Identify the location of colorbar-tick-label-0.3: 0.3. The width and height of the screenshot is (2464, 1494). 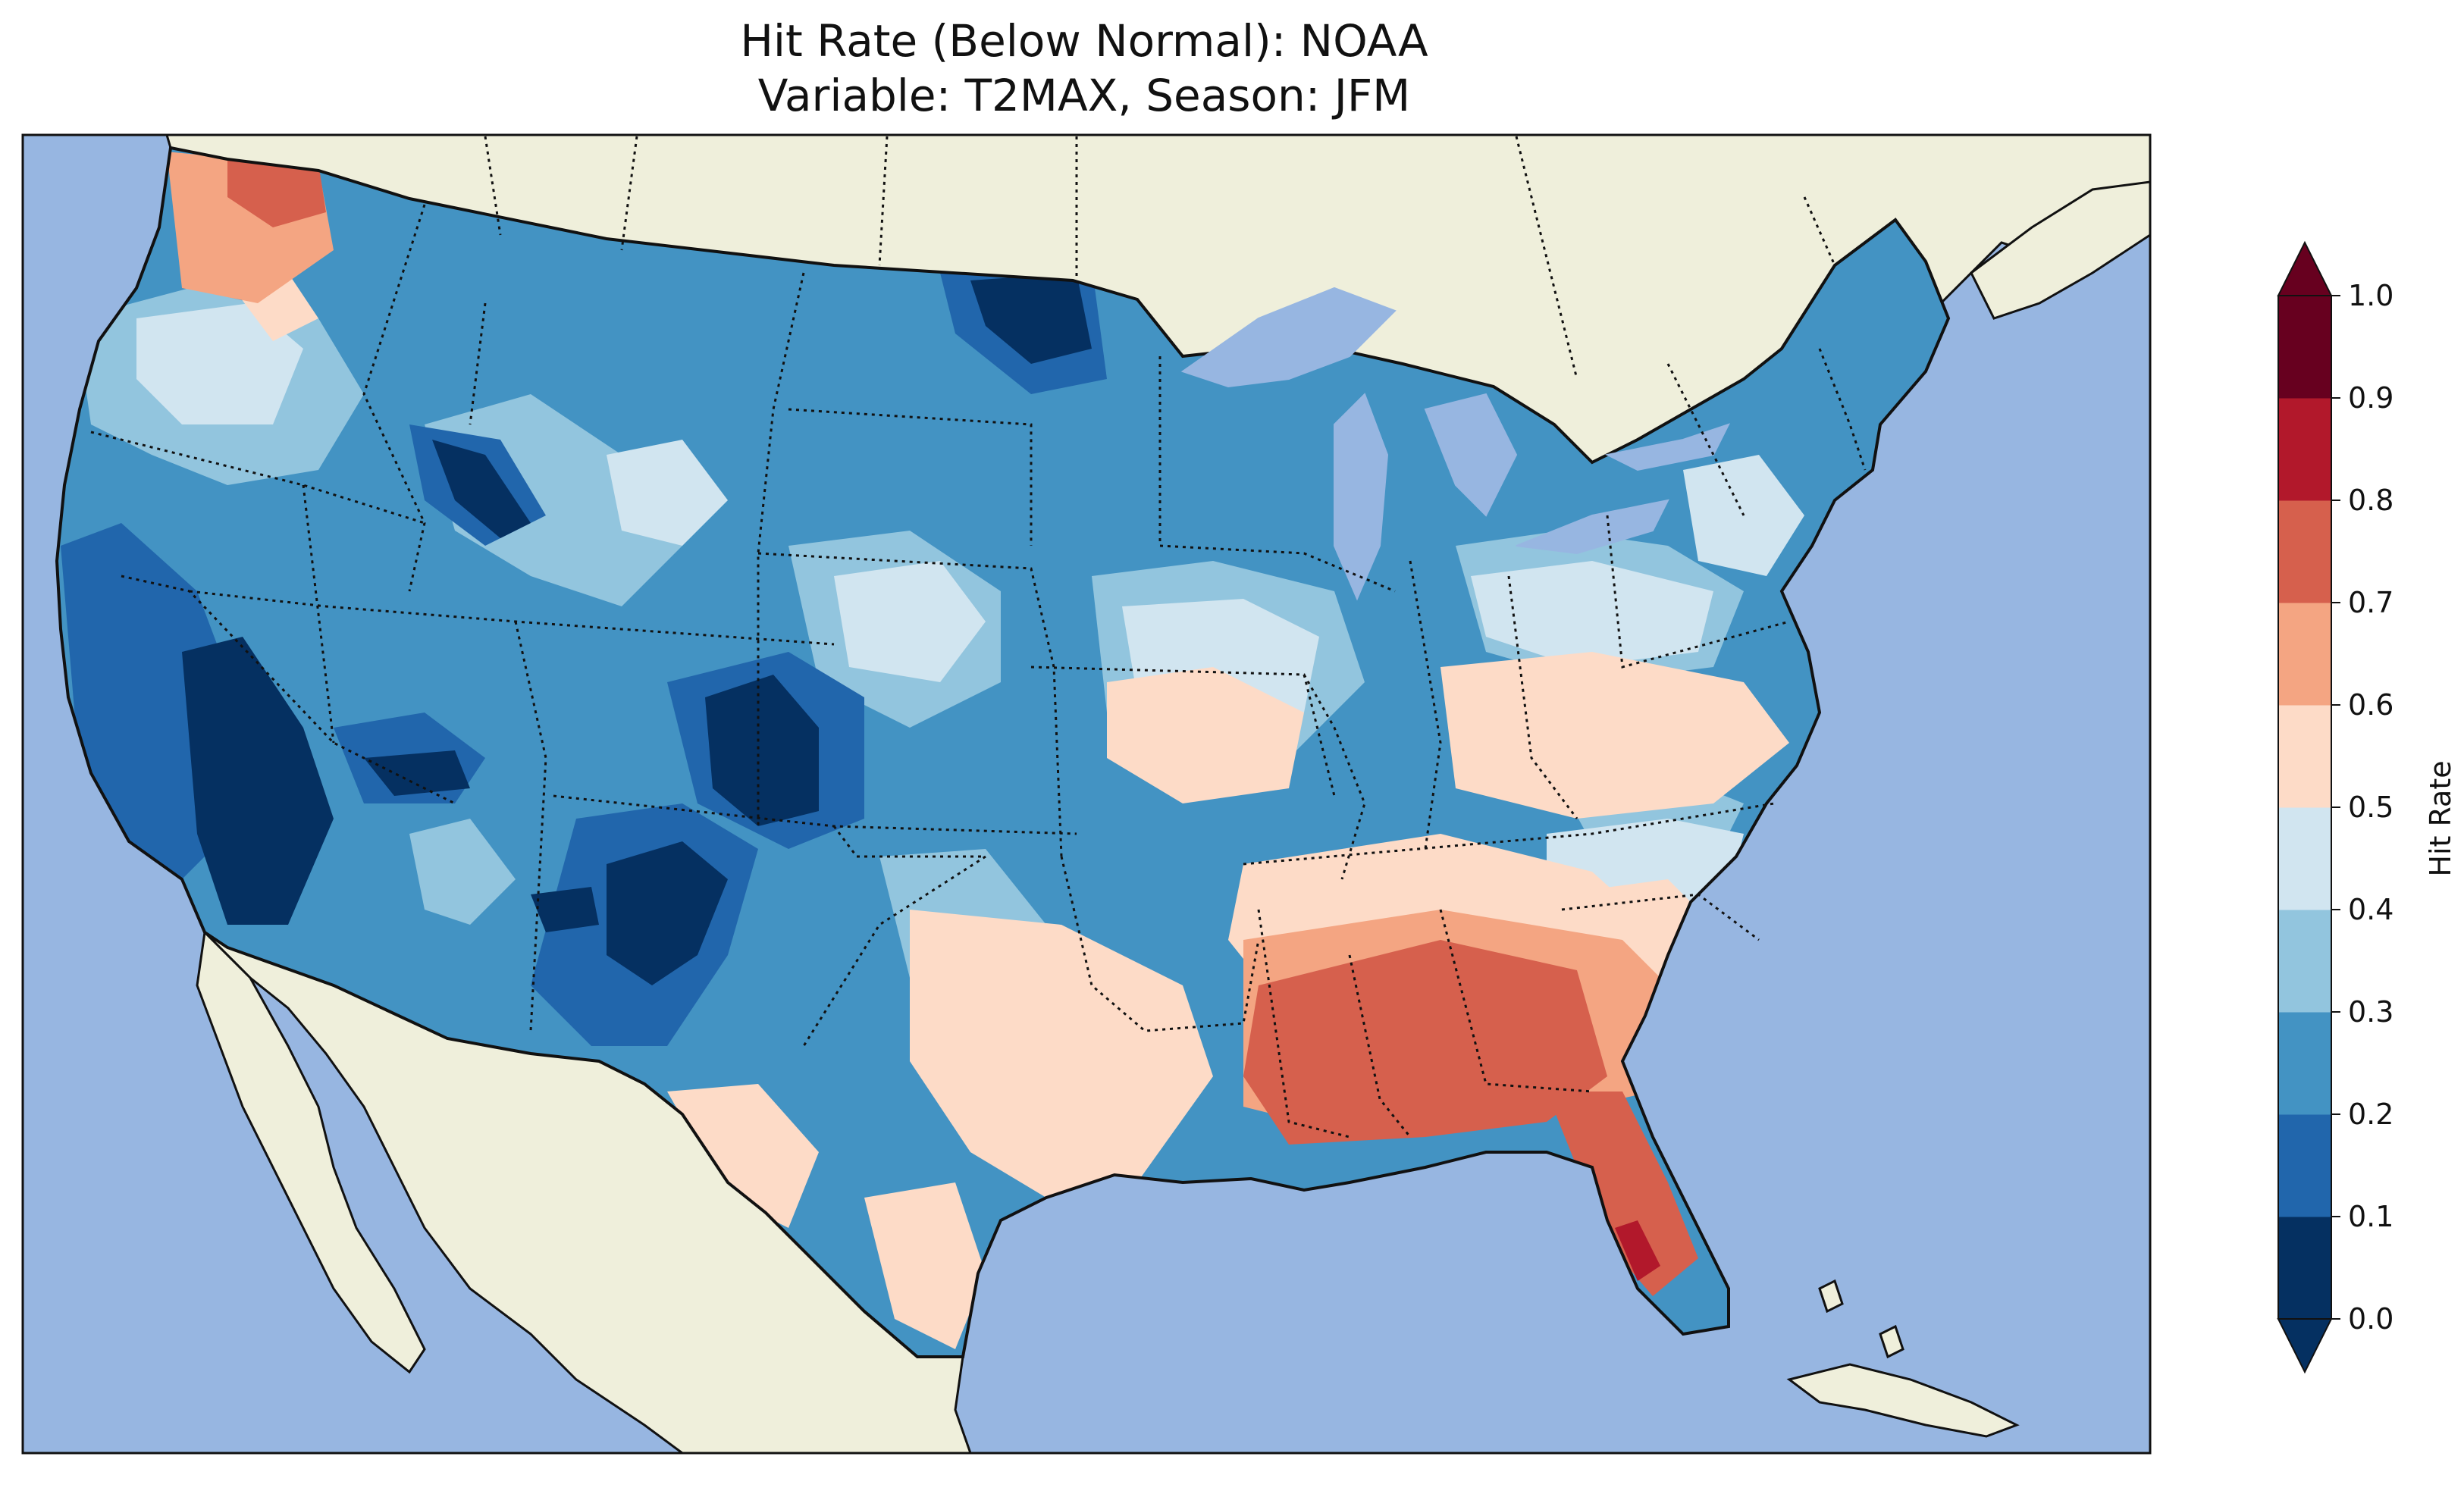
(2370, 1012).